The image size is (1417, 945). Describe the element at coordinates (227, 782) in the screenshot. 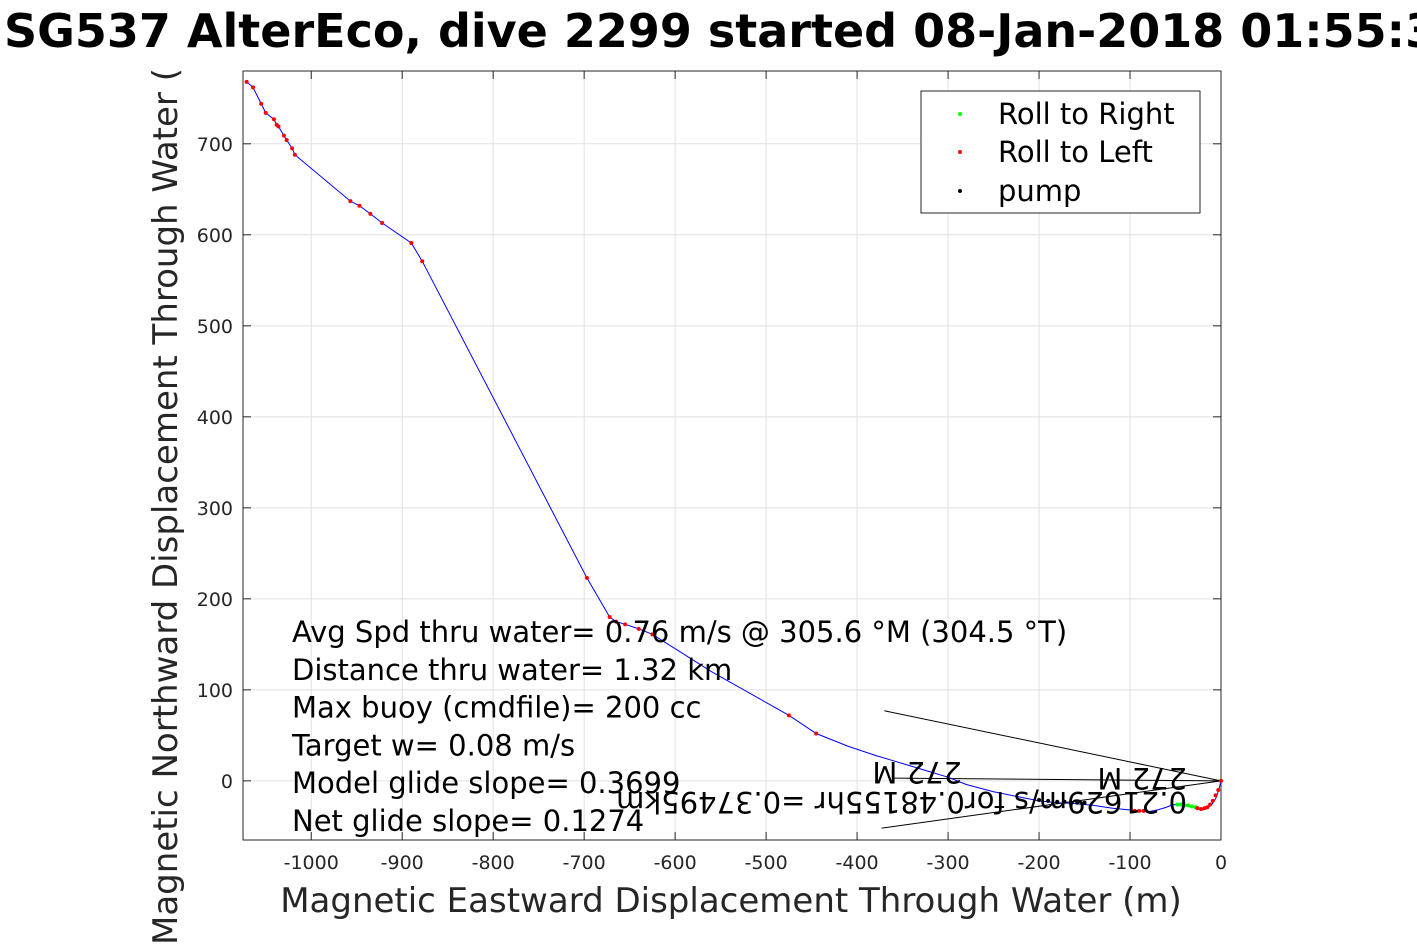

I see `y-tick-label: 0` at that location.